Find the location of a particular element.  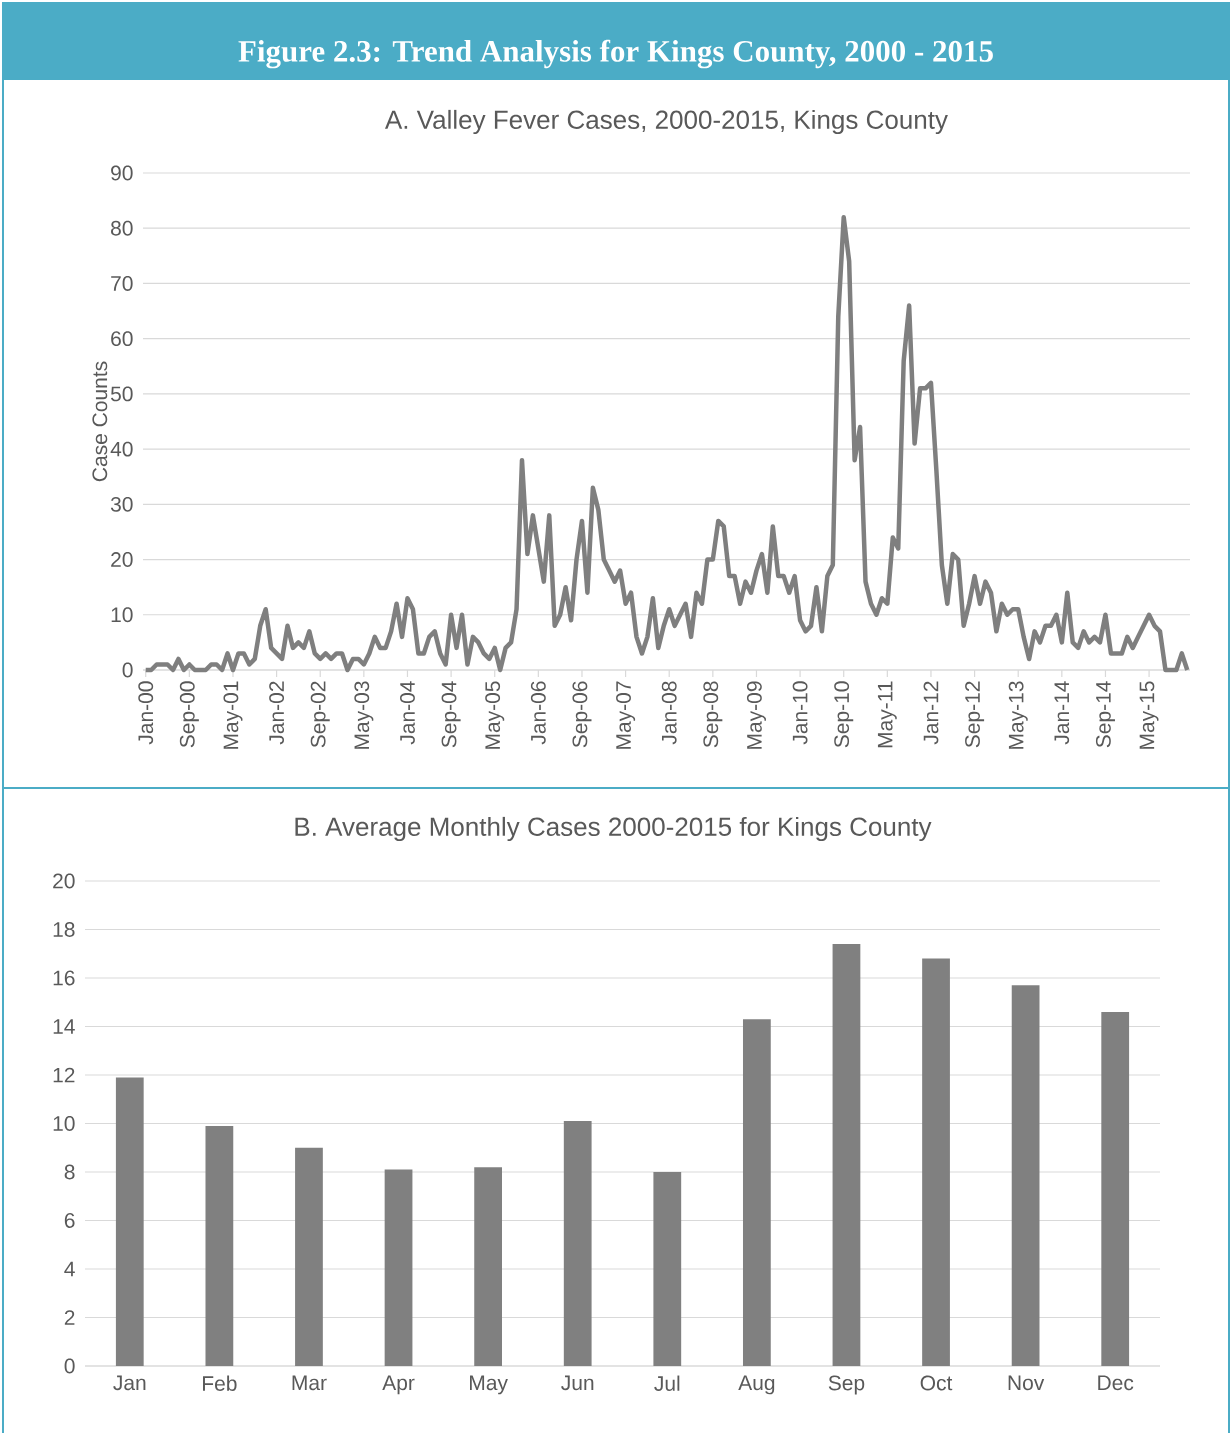

x-tick-label: Jan-04 is located at coordinates (407, 713).